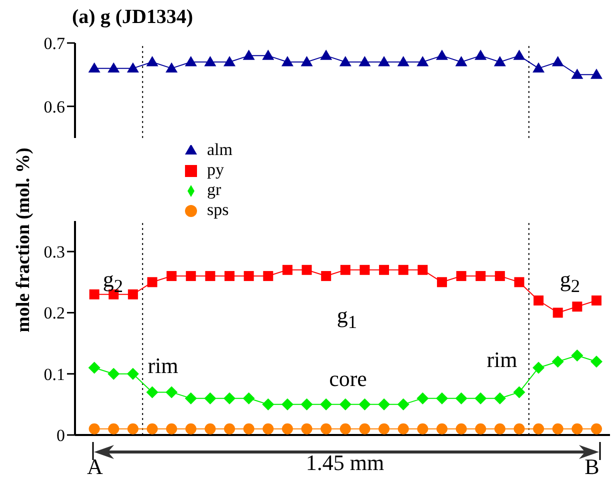 This screenshot has width=613, height=484. Describe the element at coordinates (54, 313) in the screenshot. I see `y-tick-label: 0.2` at that location.